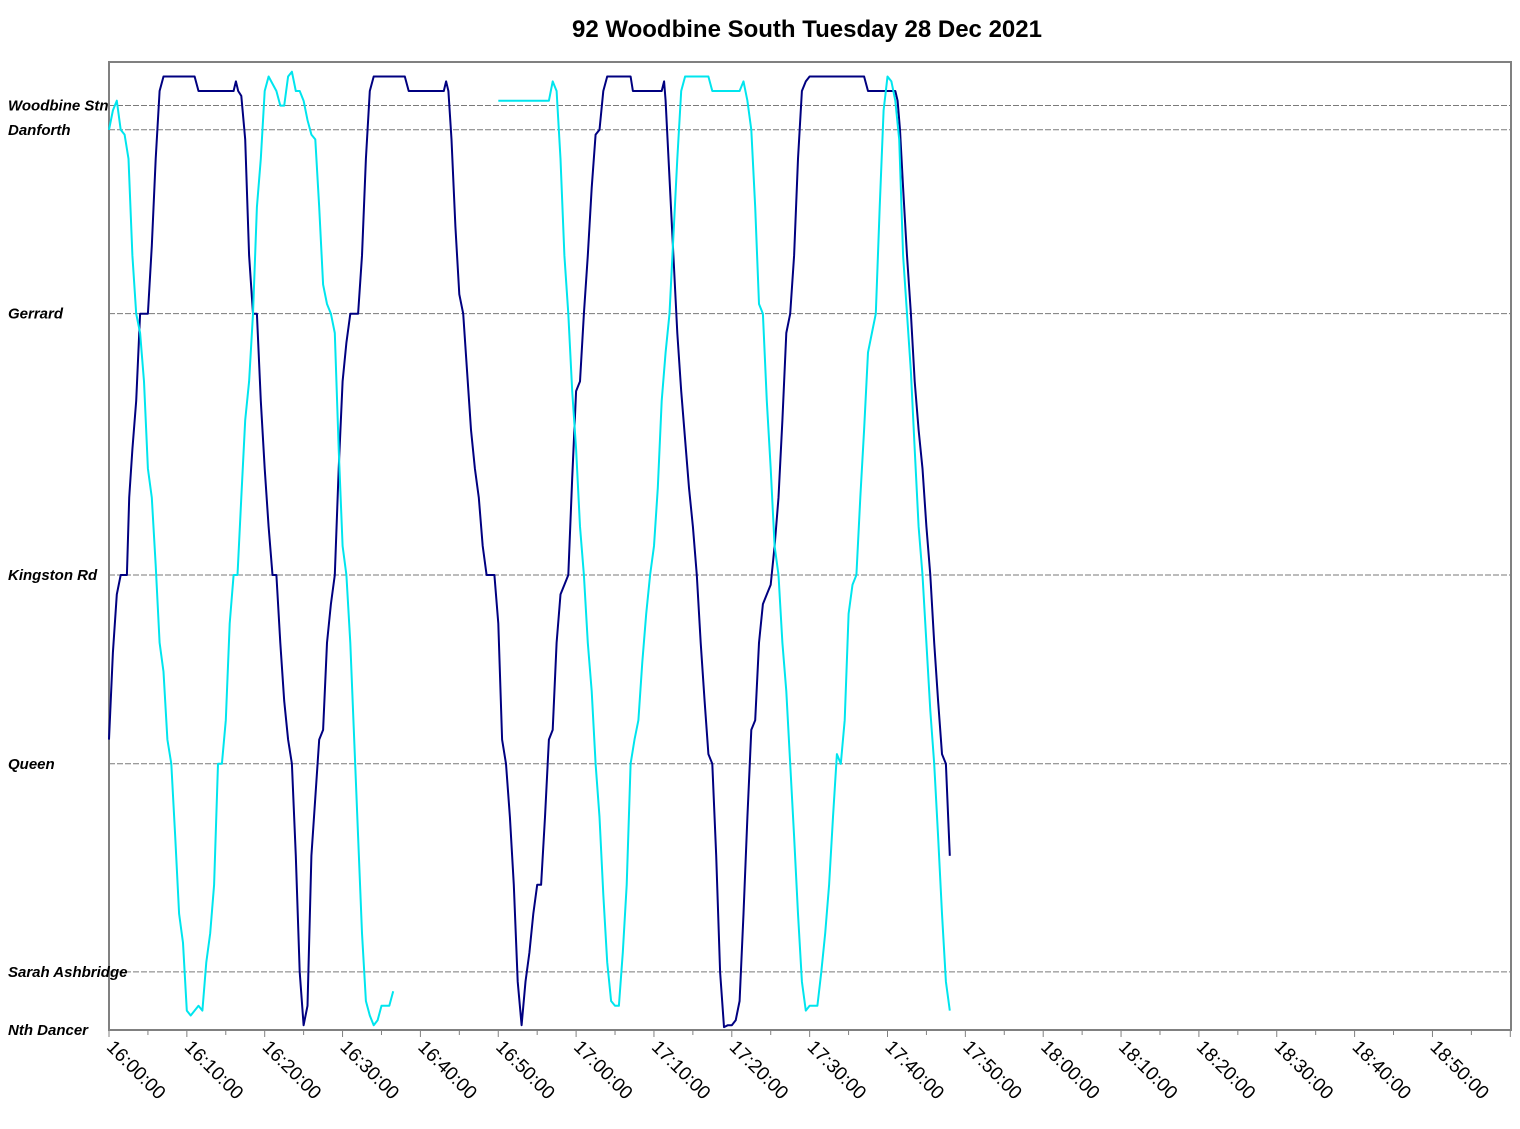  I want to click on x-tick-label: 18:20:00, so click(1225, 1070).